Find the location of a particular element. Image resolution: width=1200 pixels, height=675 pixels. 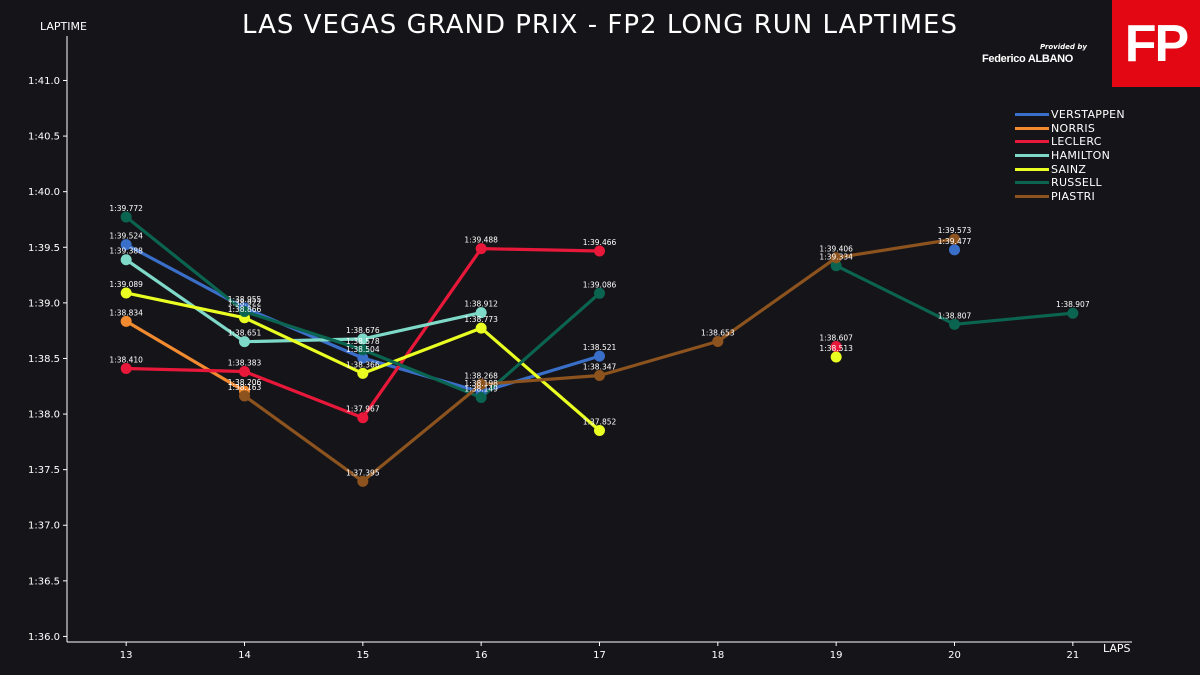

data-label: 1:38.206 is located at coordinates (245, 382).